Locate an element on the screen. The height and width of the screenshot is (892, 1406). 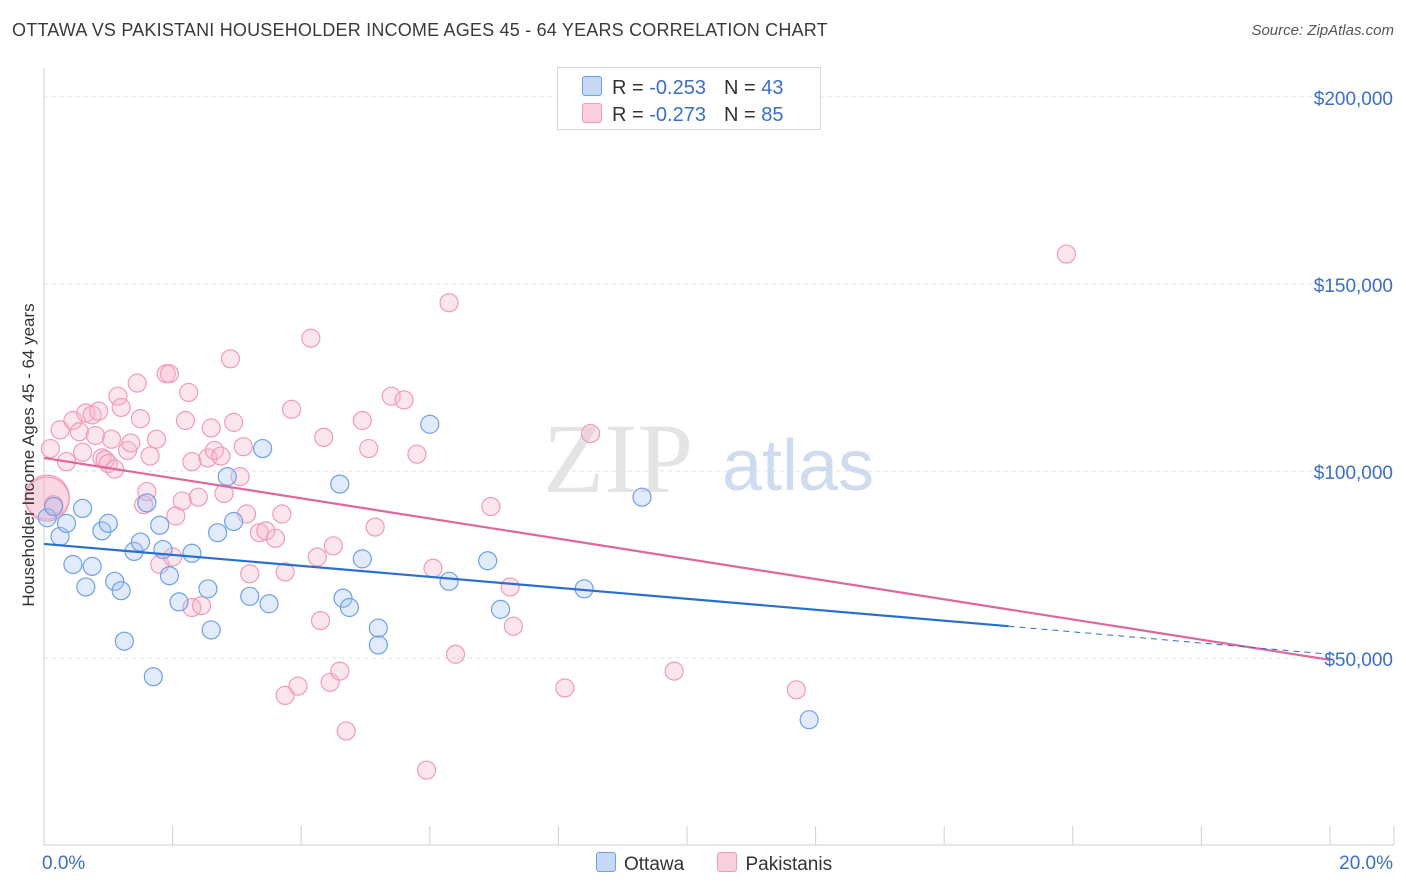
n-label: N = is located at coordinates (742, 88).